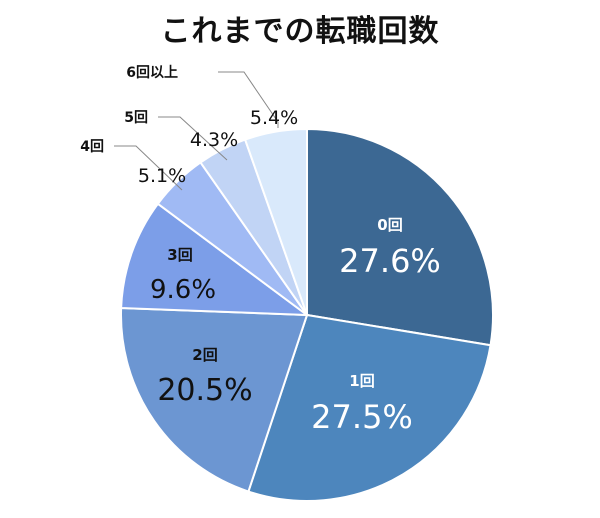  I want to click on callout-value-label: 4.3%, so click(214, 140).